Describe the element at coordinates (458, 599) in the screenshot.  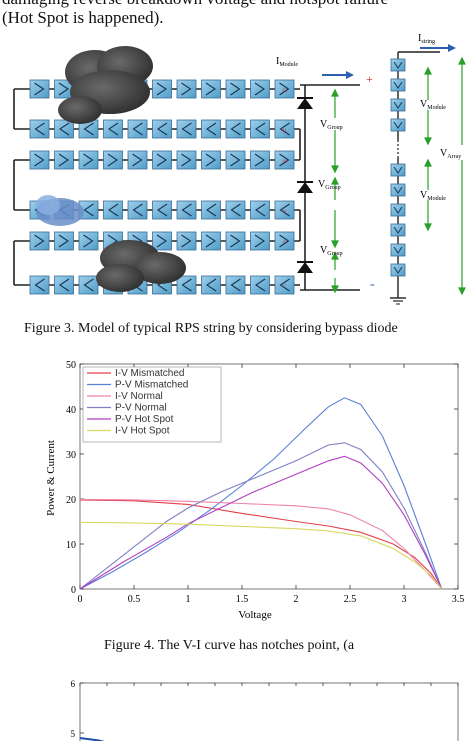
I see `x-tick-label: 3.5` at that location.